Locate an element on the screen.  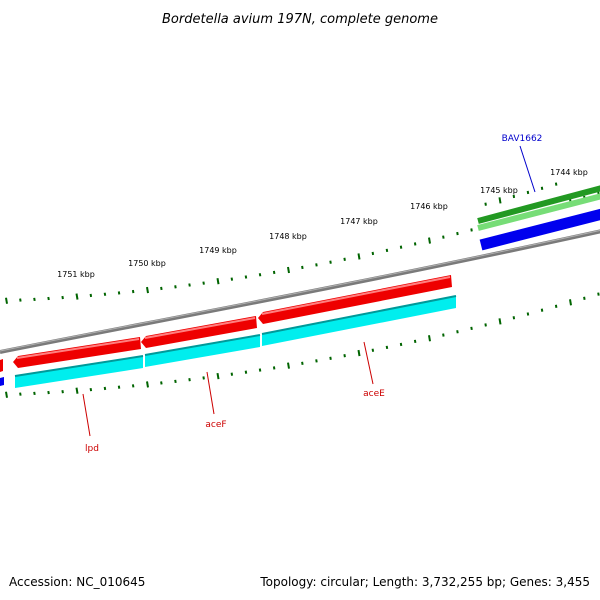
orf-blue-band is located at coordinates (539, 229).